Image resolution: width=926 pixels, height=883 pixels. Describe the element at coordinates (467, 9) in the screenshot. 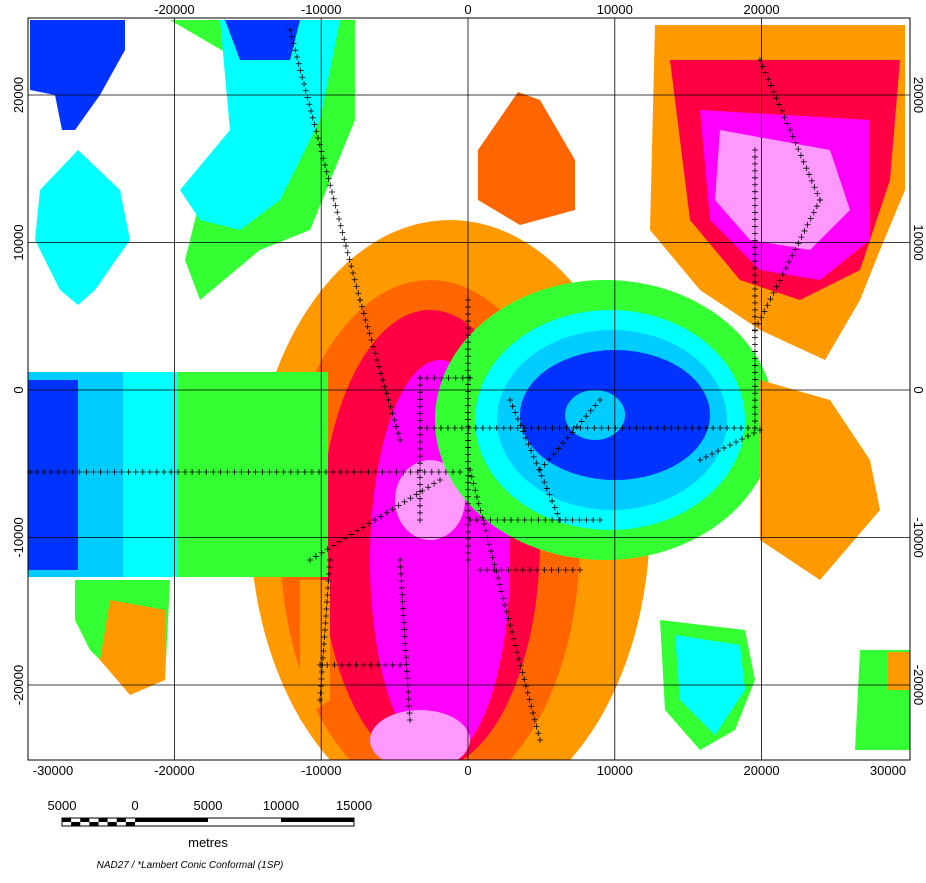

I see `x-tick-label: 0` at that location.